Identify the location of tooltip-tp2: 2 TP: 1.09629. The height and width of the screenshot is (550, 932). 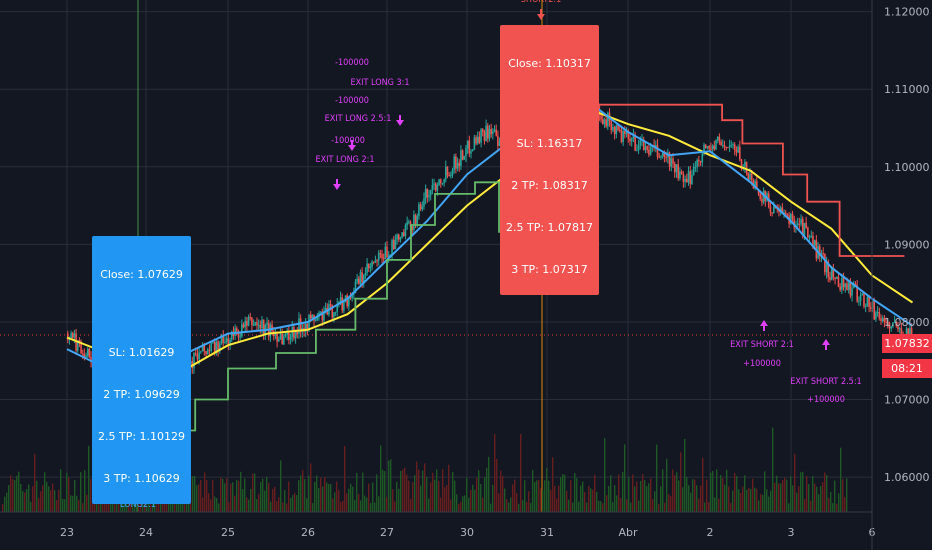
(141, 394).